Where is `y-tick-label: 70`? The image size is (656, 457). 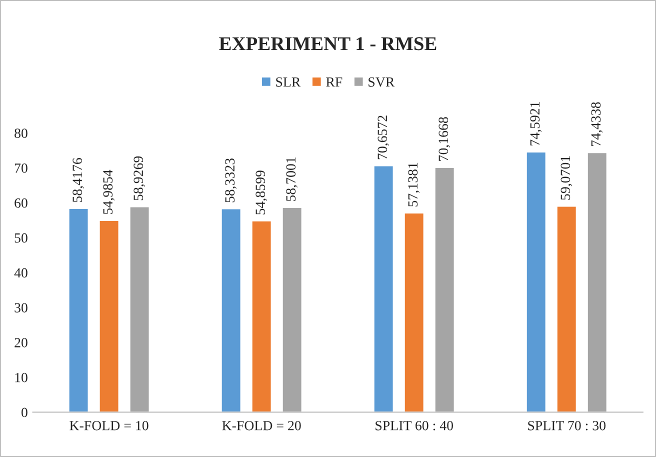 y-tick-label: 70 is located at coordinates (21, 168).